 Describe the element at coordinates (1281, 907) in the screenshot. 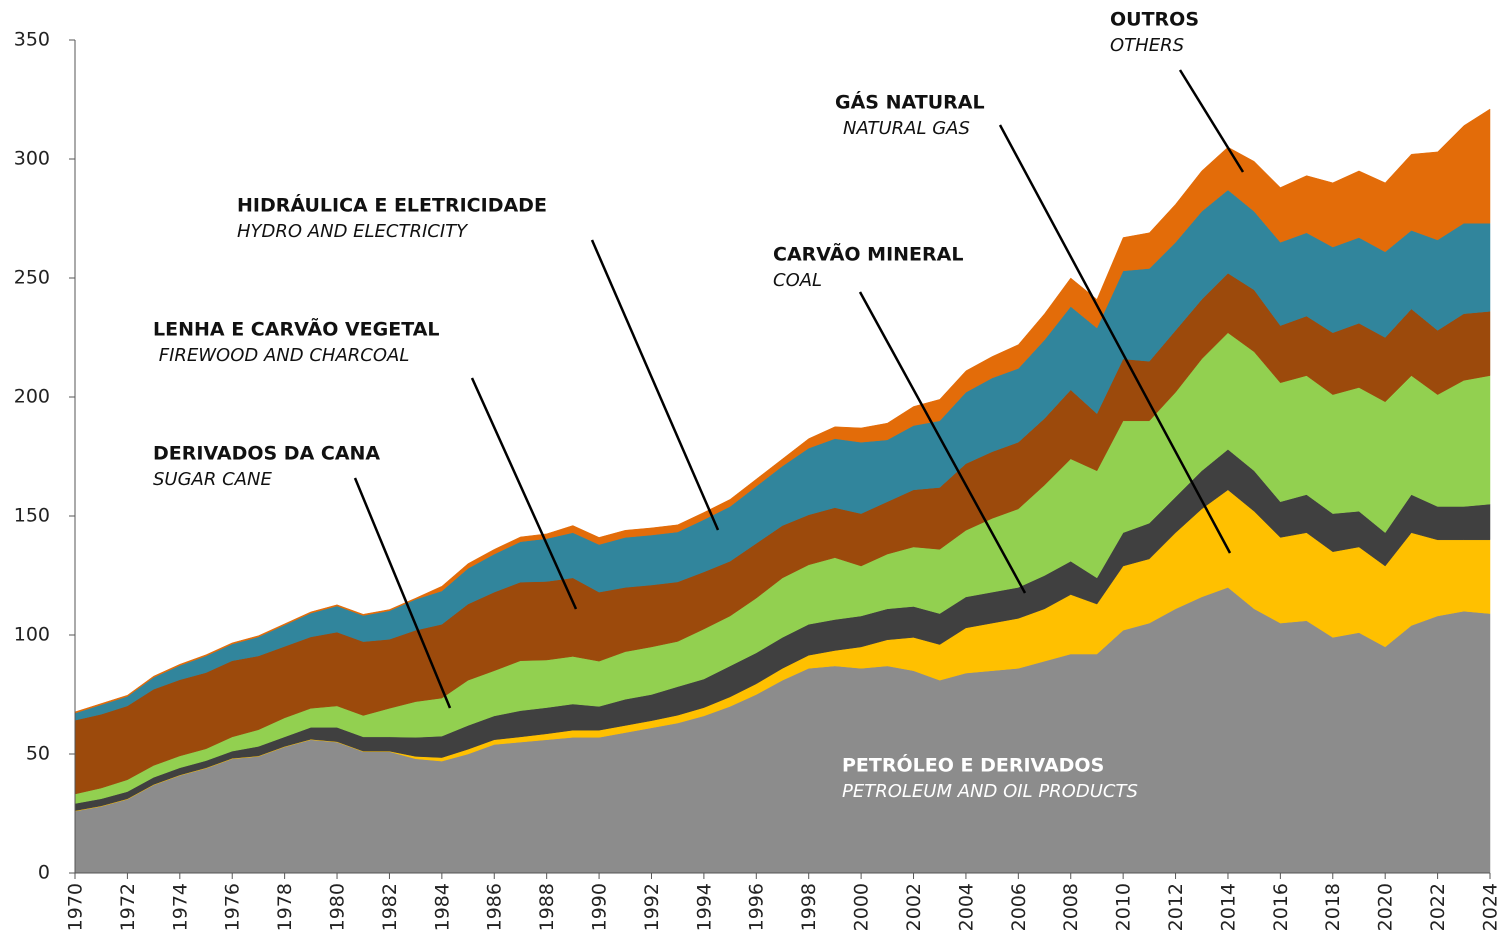

I see `x-tick-label: 2016` at that location.